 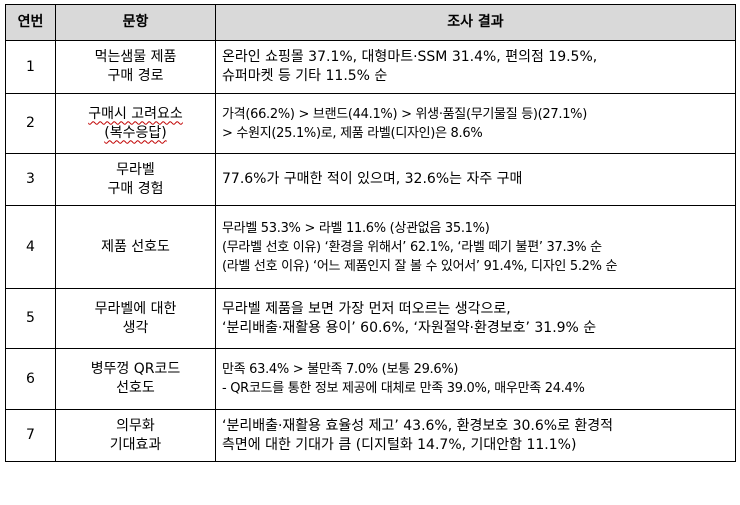 I want to click on row-item-line: 무라벨에 대한, so click(x=135, y=308).